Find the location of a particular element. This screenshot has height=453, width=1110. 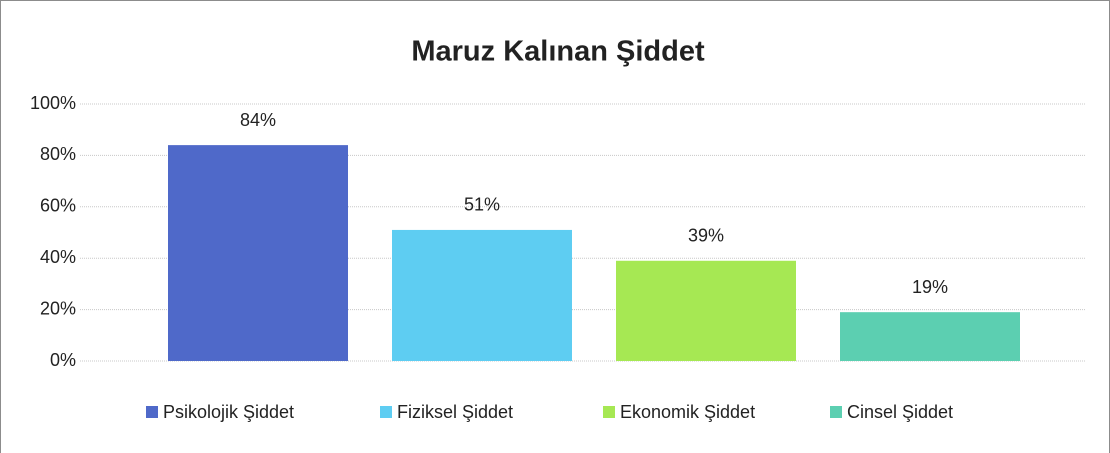

y-tick-label: 0% is located at coordinates (63, 360).